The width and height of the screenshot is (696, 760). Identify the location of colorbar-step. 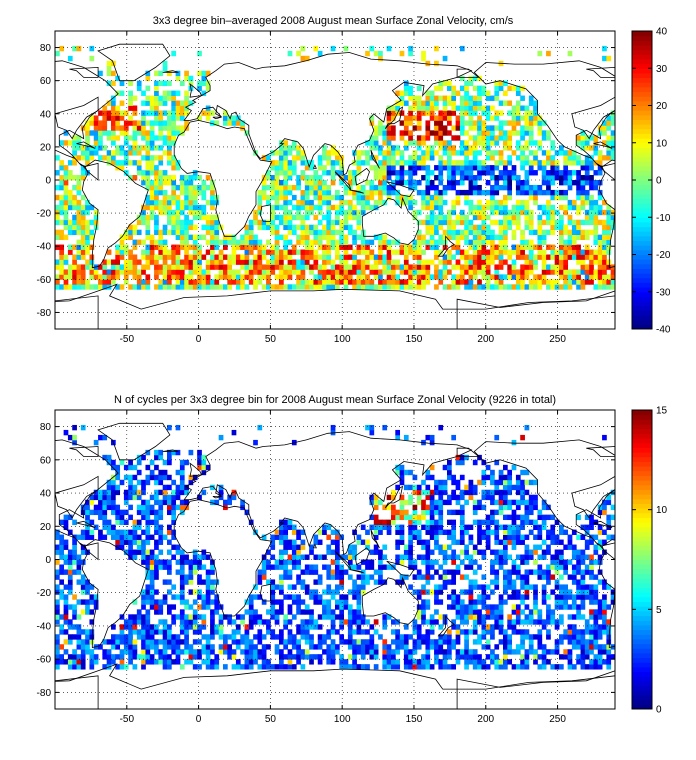
(642, 224).